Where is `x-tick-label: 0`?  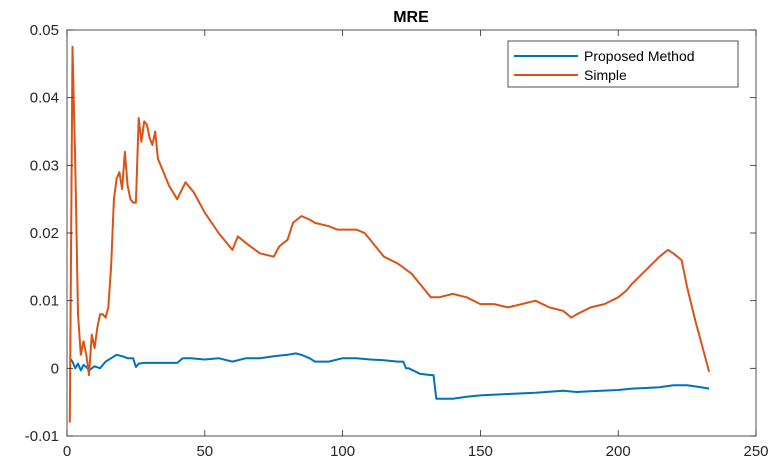 x-tick-label: 0 is located at coordinates (67, 451).